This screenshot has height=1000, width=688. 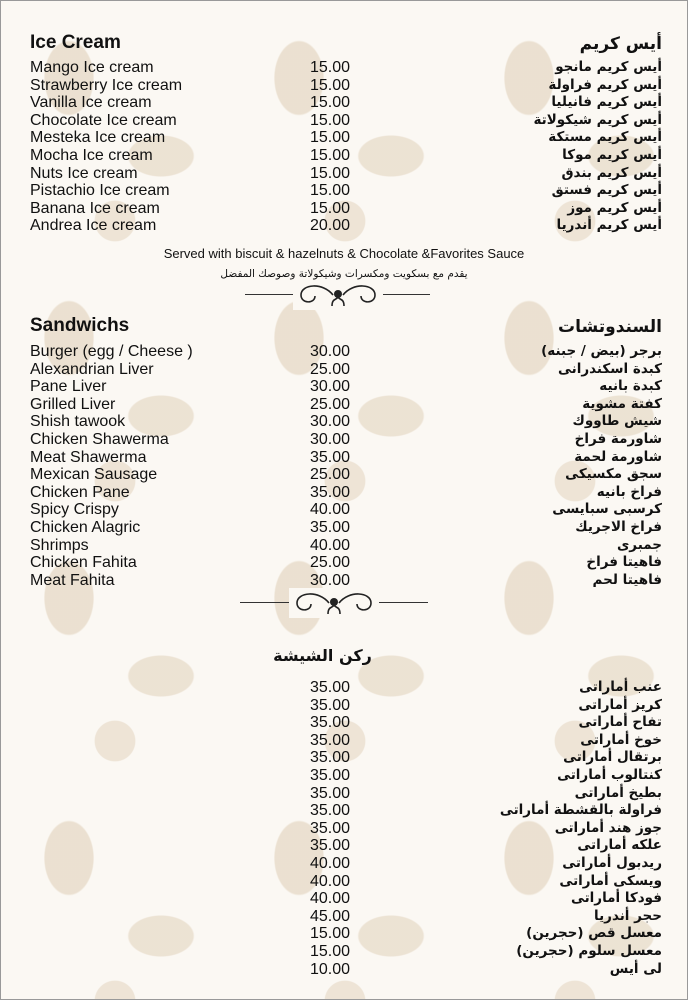 I want to click on menu-item: Chicken Alagric 35.00 فراخ الاجريك, so click(x=344, y=528).